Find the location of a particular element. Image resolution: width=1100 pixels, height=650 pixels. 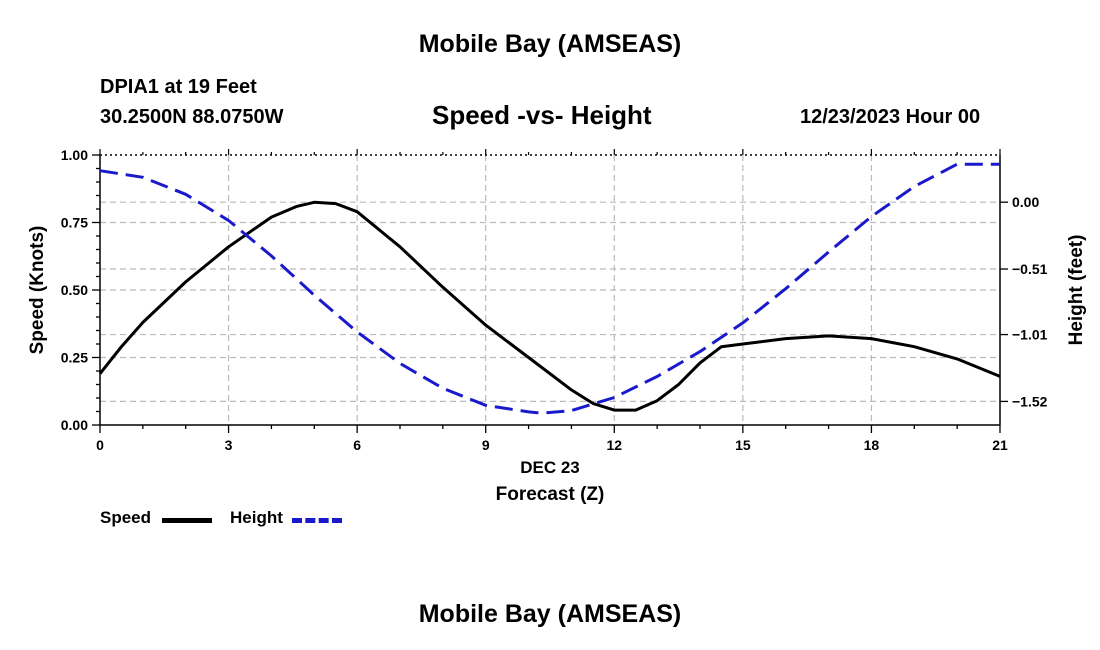

y2-tick-label: −1.52 is located at coordinates (1030, 401).